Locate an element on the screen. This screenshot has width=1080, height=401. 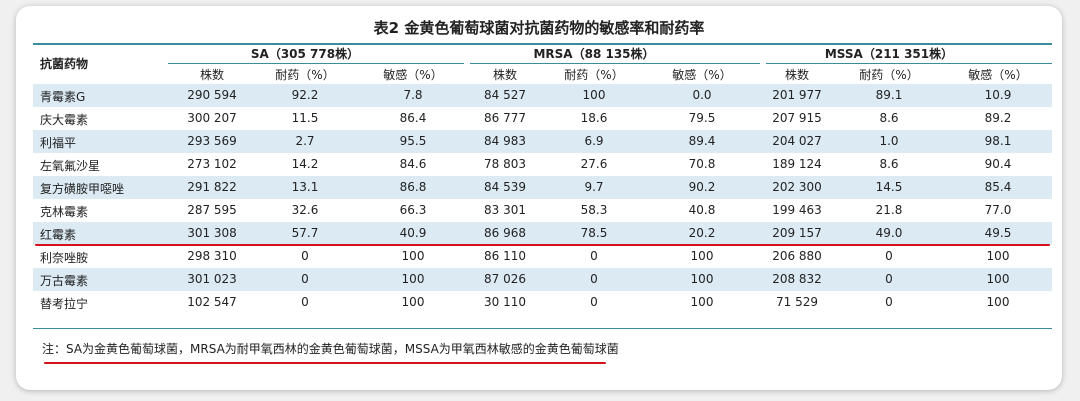
table-cell: 49.5 is located at coordinates (998, 233).